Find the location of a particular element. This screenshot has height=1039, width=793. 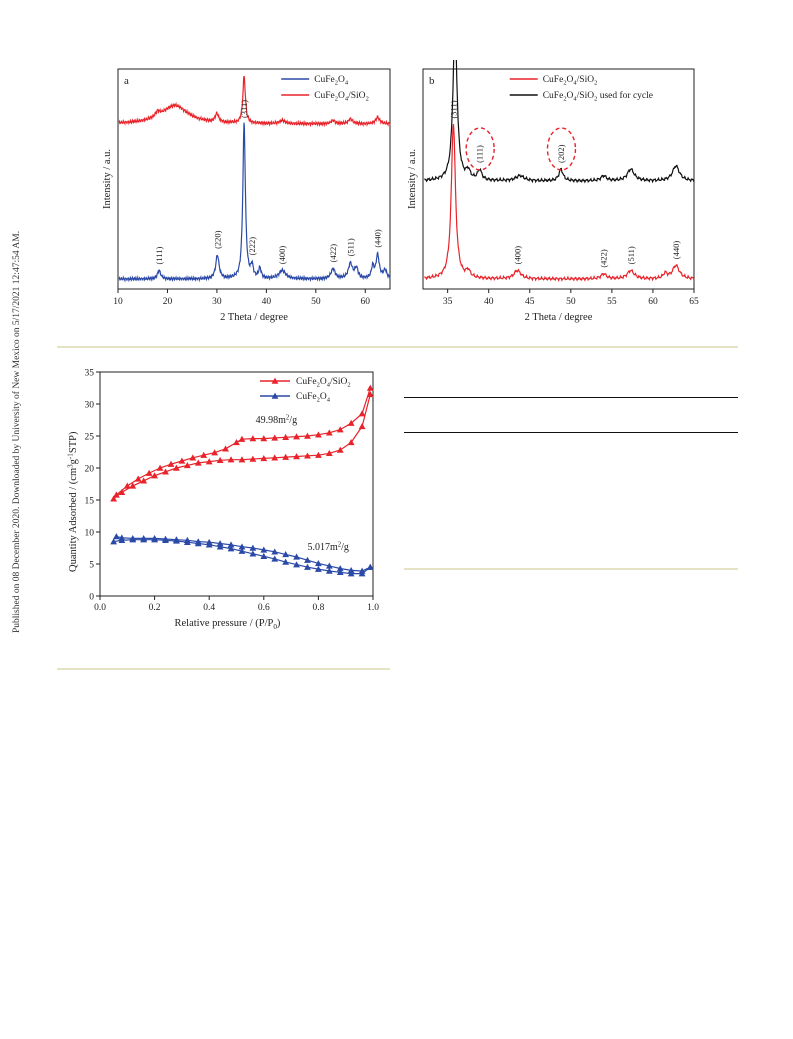

table-rule-middle is located at coordinates (571, 432).